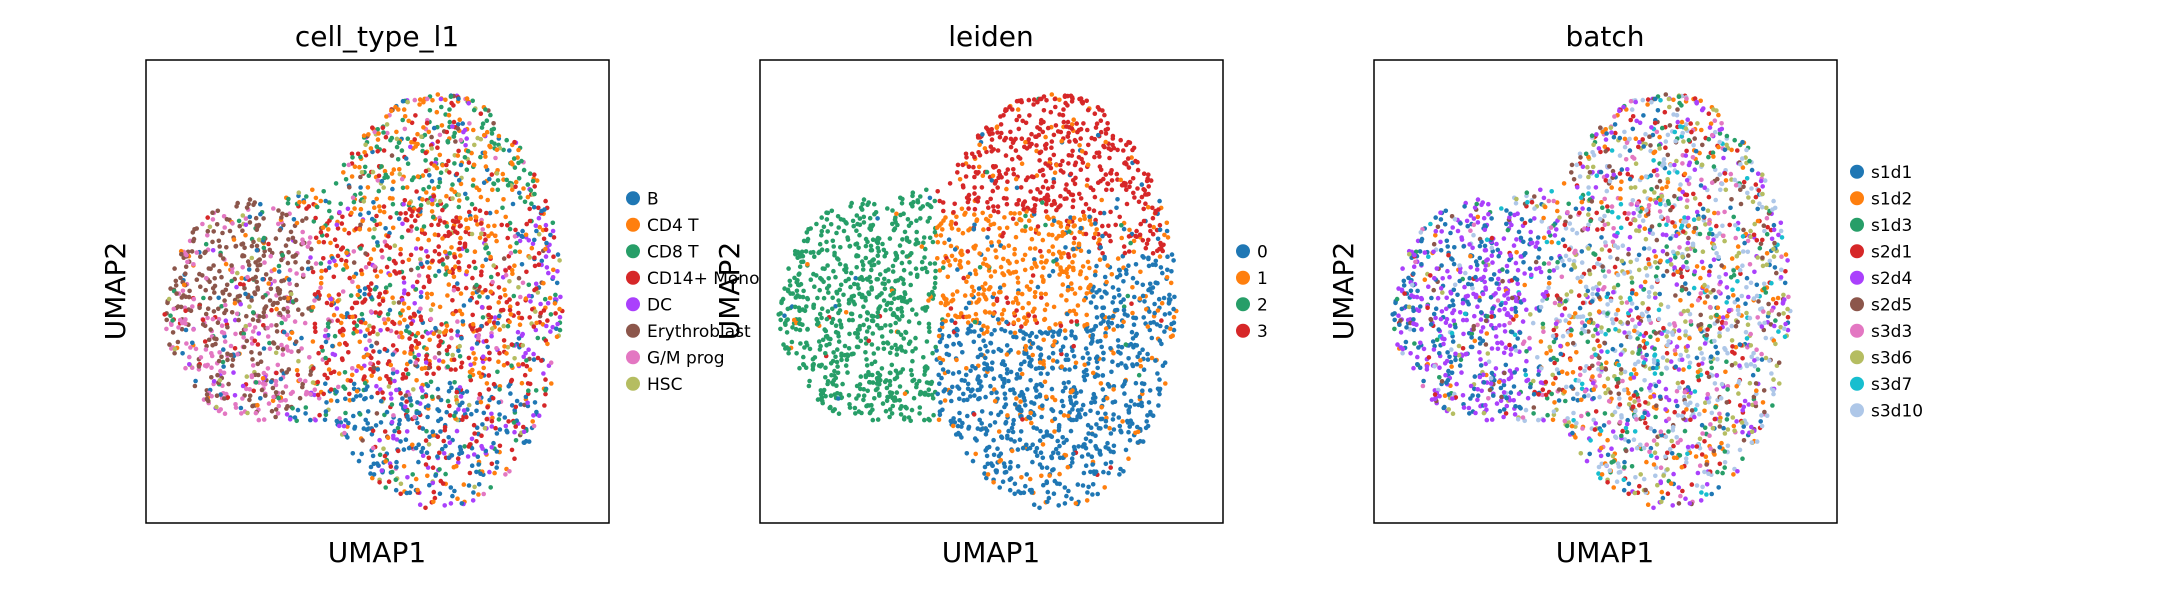 This screenshot has width=2173, height=600. What do you see at coordinates (673, 252) in the screenshot?
I see `legend-label: CD8 T` at bounding box center [673, 252].